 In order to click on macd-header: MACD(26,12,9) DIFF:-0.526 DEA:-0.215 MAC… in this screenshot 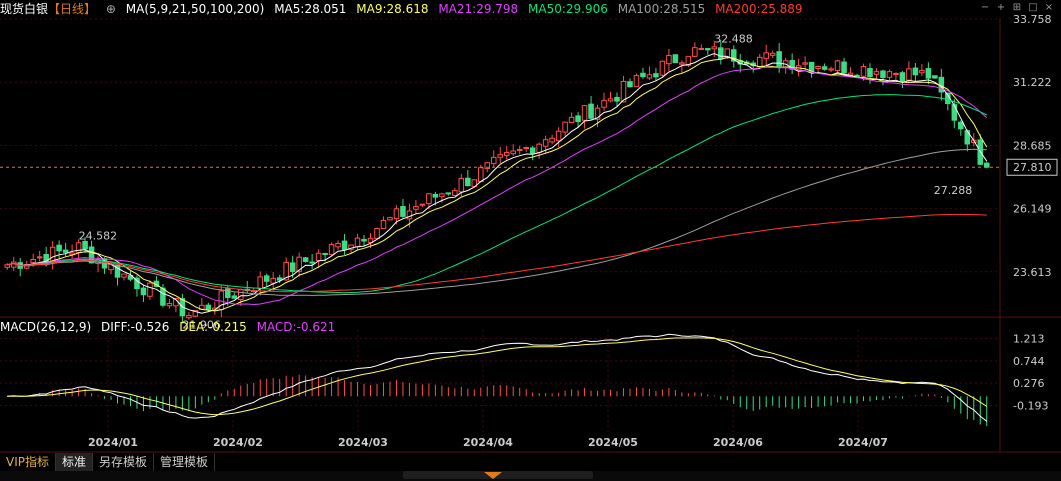, I will do `click(170, 327)`.